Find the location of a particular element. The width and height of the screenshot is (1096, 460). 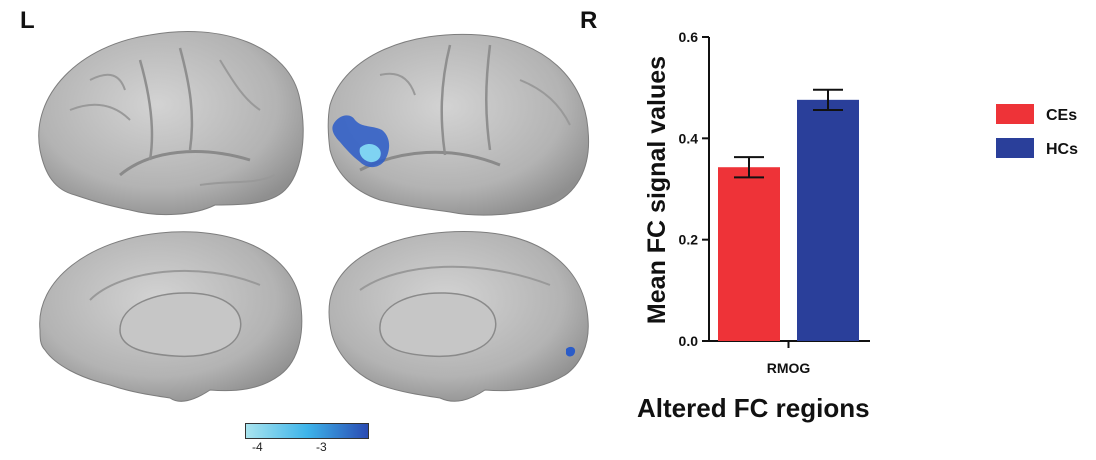

colorbar: -4 -3 is located at coordinates (307, 440).